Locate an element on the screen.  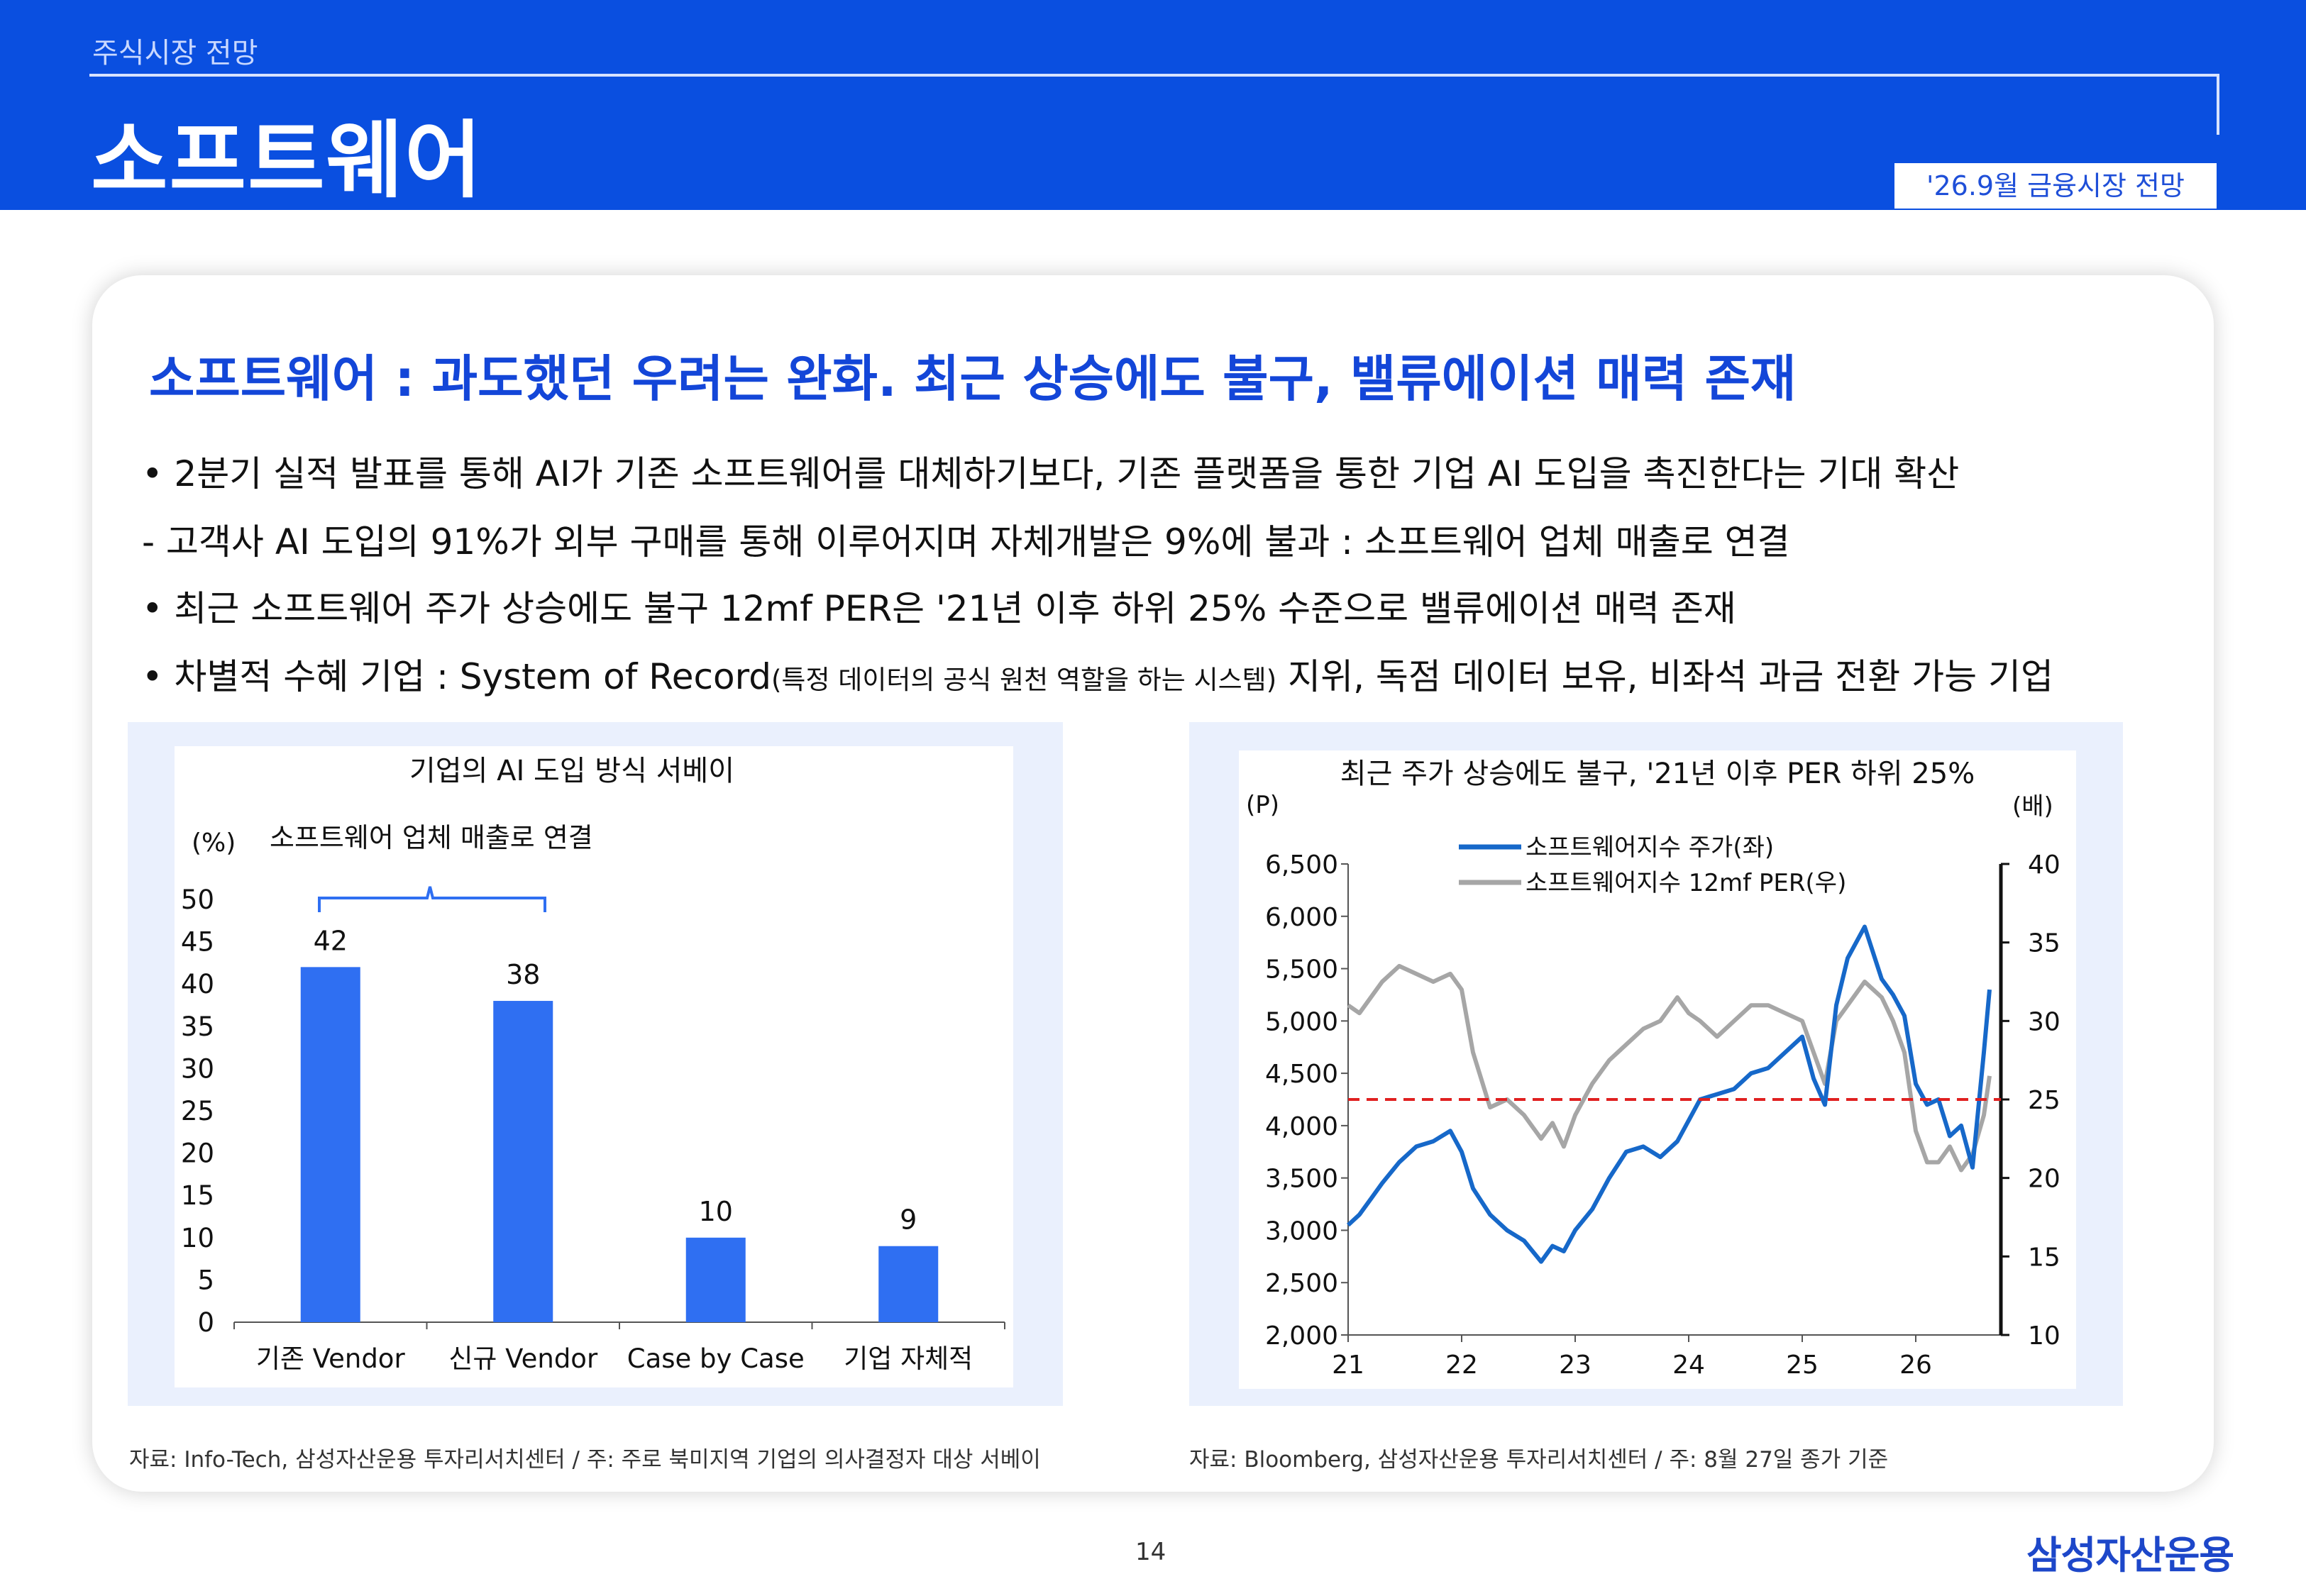
bar-y-tick: 15 is located at coordinates (197, 1196).